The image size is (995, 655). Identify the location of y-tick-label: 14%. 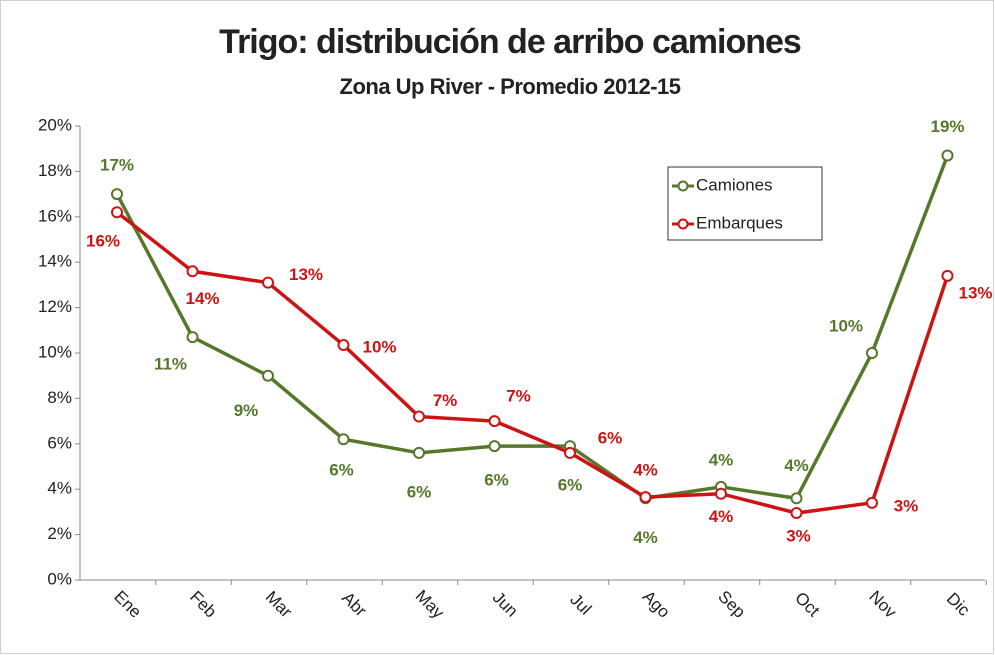
(55, 261).